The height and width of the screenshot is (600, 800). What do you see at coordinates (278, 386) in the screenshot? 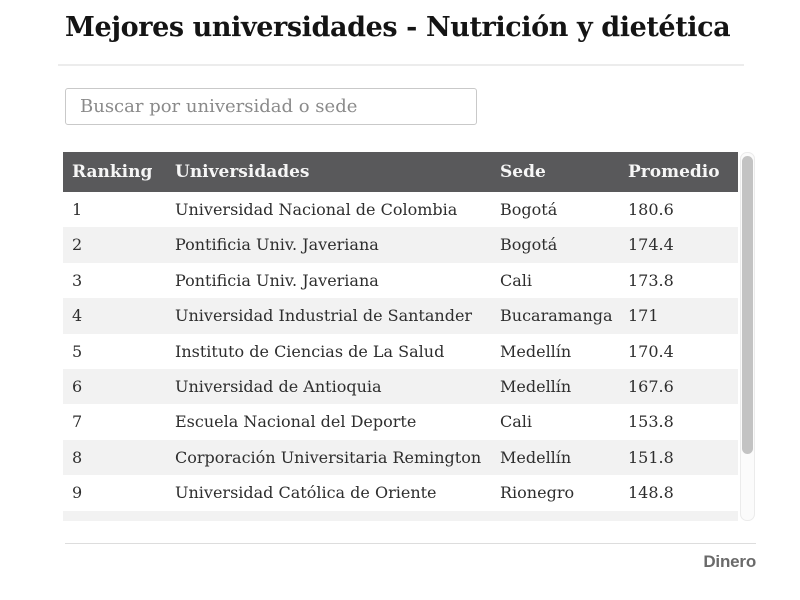
I see `cell-universidad: Universidad de Antioquia` at bounding box center [278, 386].